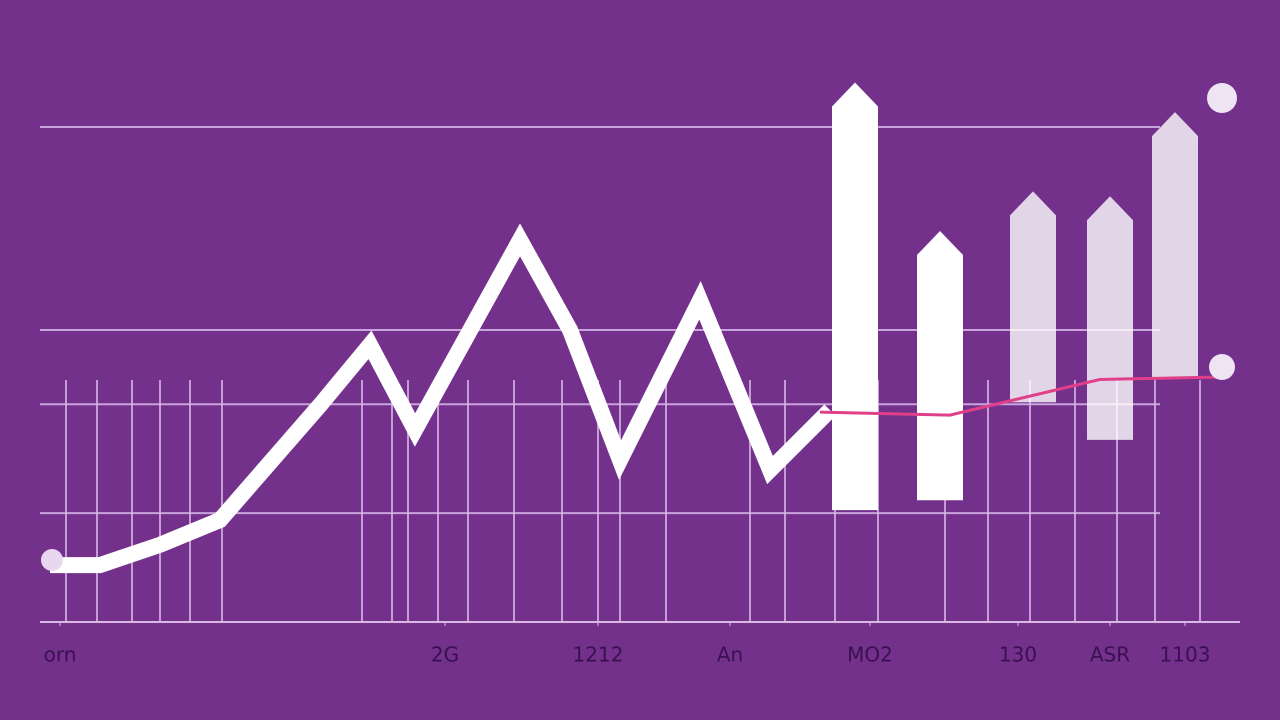  Describe the element at coordinates (1018, 655) in the screenshot. I see `x-tick-label: 130` at that location.